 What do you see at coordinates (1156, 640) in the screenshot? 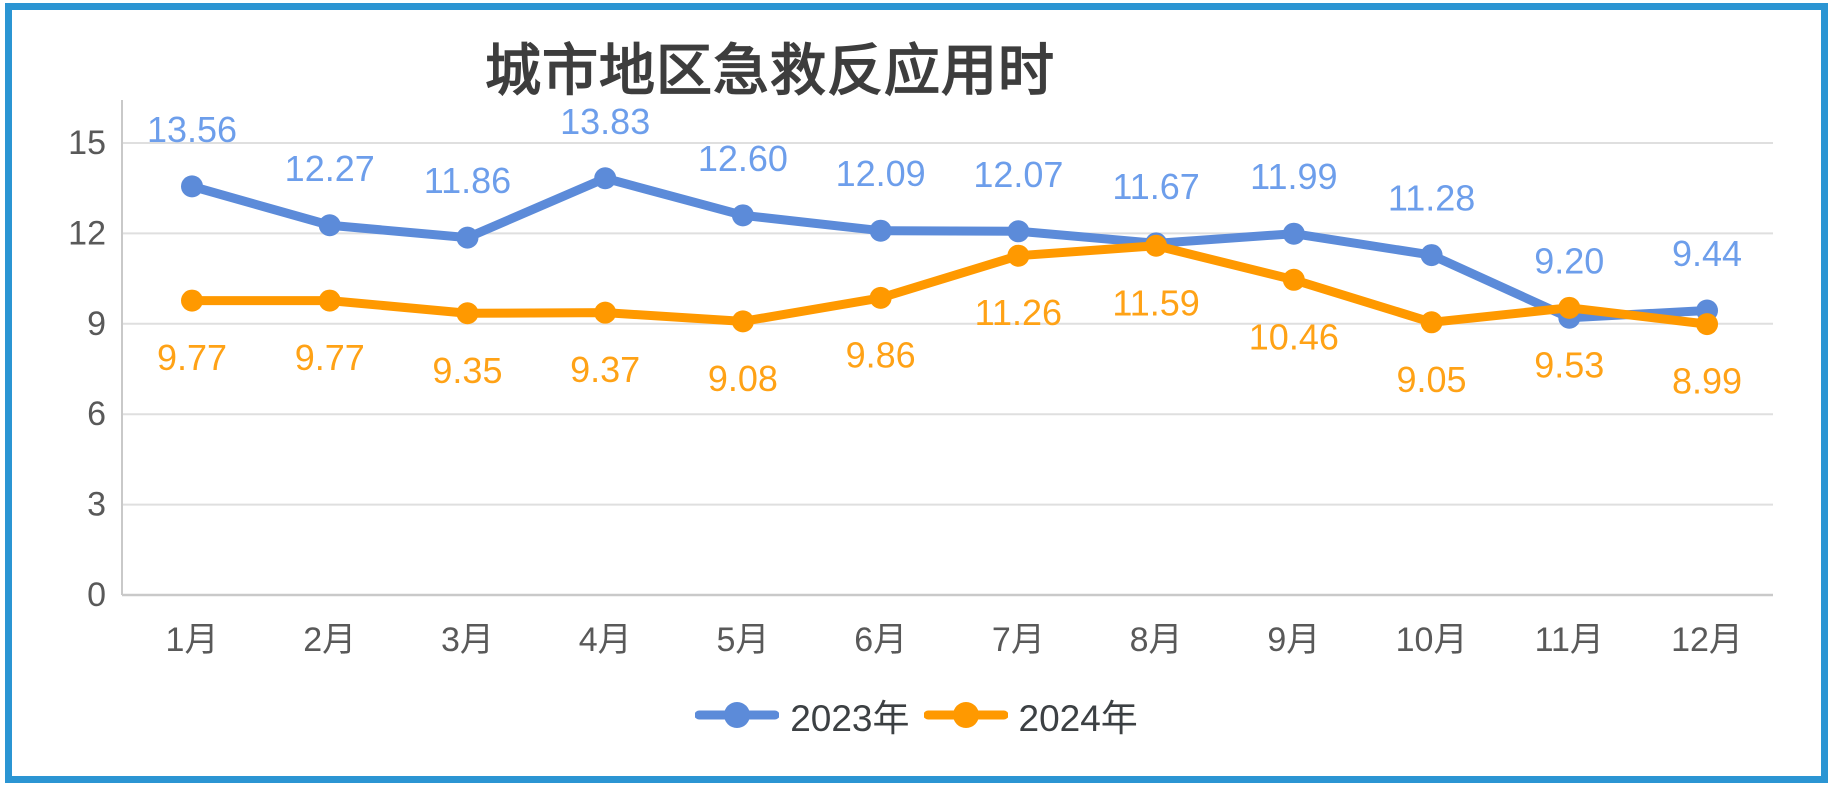
I see `x-axis-tick-label-8: 8月` at bounding box center [1156, 640].